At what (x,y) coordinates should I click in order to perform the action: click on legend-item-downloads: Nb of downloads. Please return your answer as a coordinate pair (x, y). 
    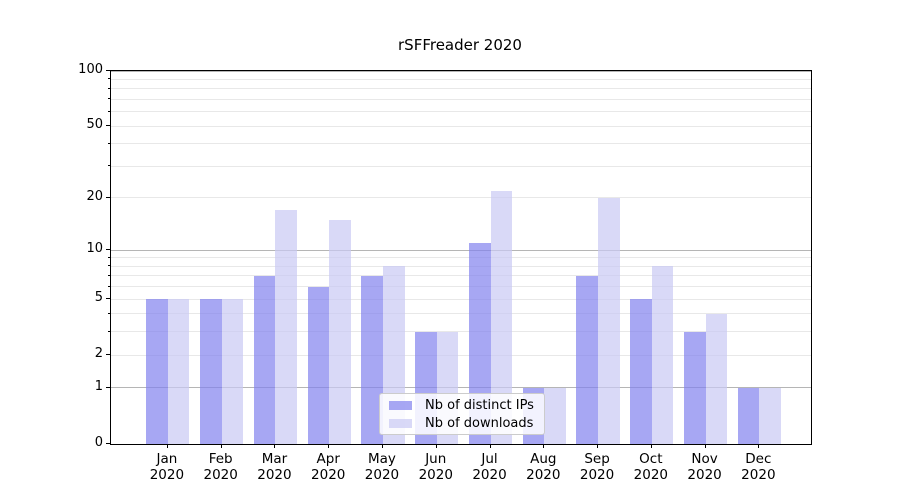
    Looking at the image, I should click on (462, 423).